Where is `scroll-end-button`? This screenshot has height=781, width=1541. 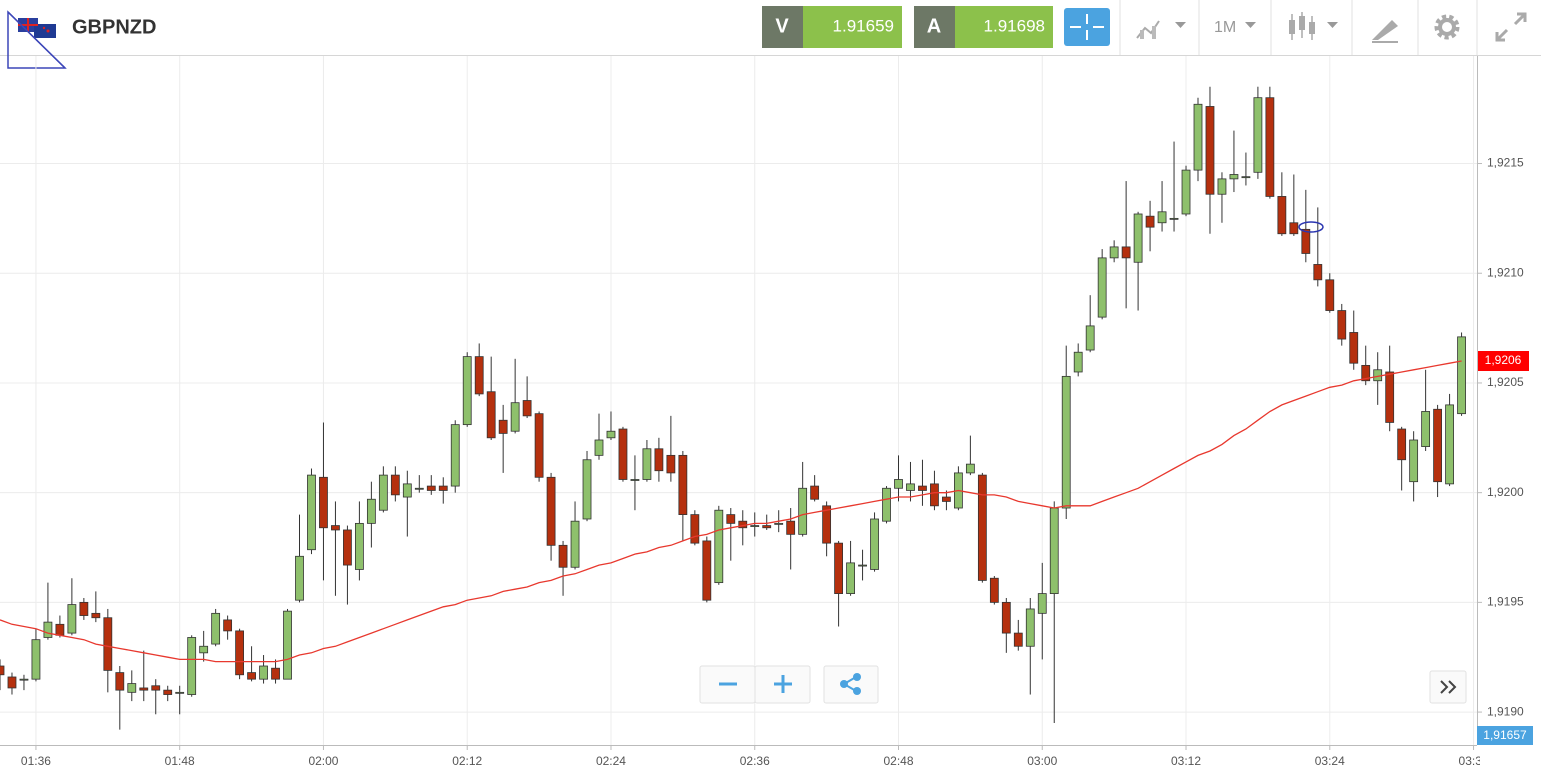
scroll-end-button is located at coordinates (1448, 687).